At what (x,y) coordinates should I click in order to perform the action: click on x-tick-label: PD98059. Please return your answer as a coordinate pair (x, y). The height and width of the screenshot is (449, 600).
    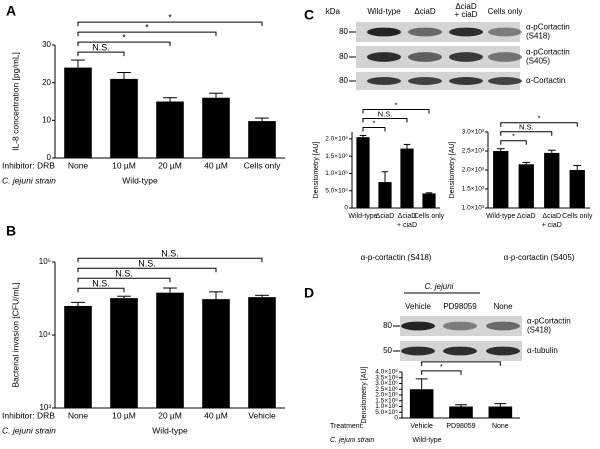
    Looking at the image, I should click on (460, 426).